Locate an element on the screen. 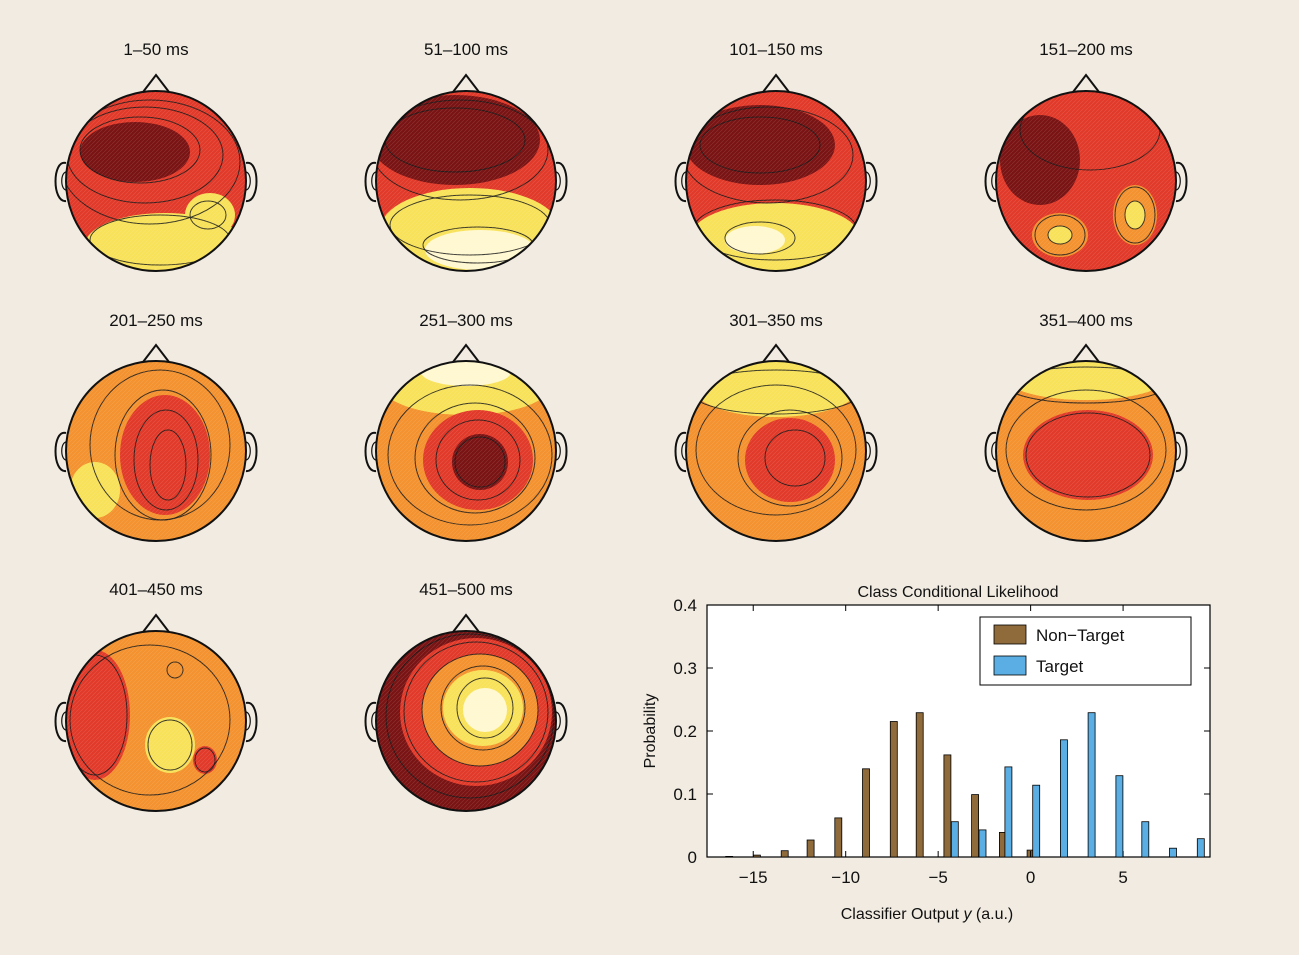  y-tick-label-0: 0 is located at coordinates (692, 857).